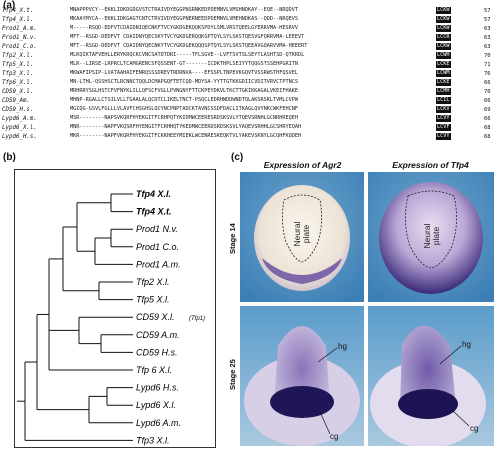 Image resolution: width=500 pixels, height=449 pixels. Describe the element at coordinates (334, 436) in the screenshot. I see `cg-label-1: cg` at that location.